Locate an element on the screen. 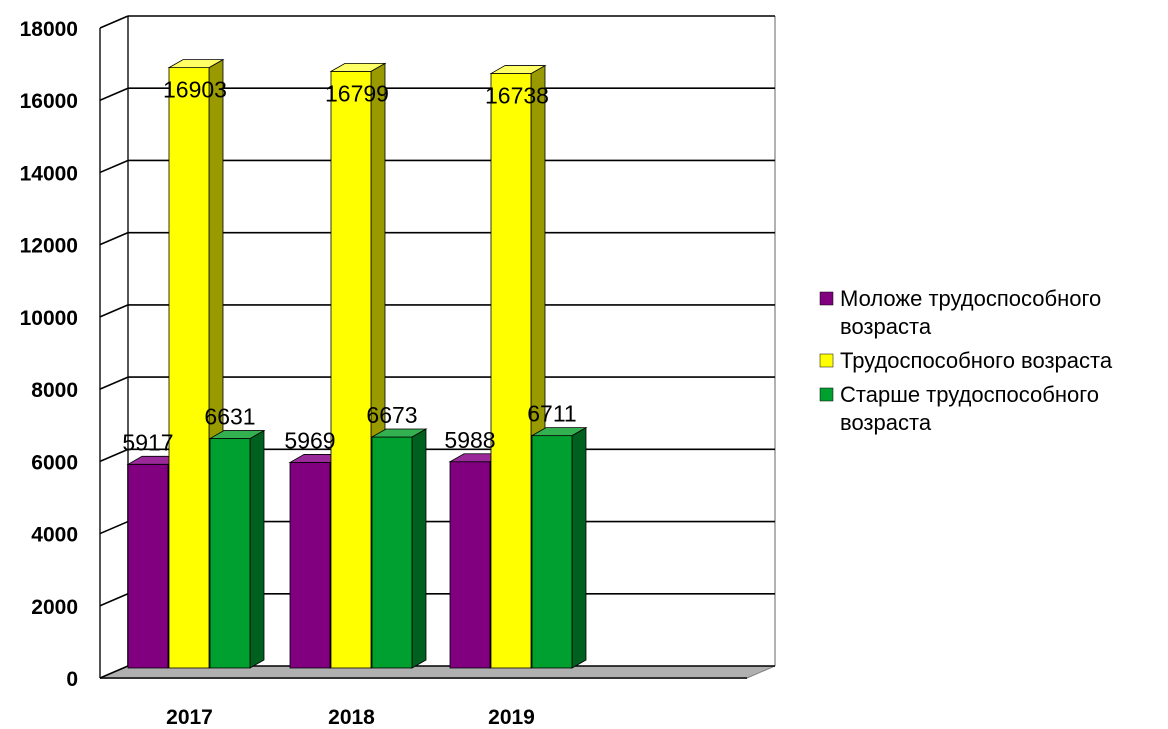 Image resolution: width=1168 pixels, height=729 pixels. x-tick-label: 2019 is located at coordinates (511, 717).